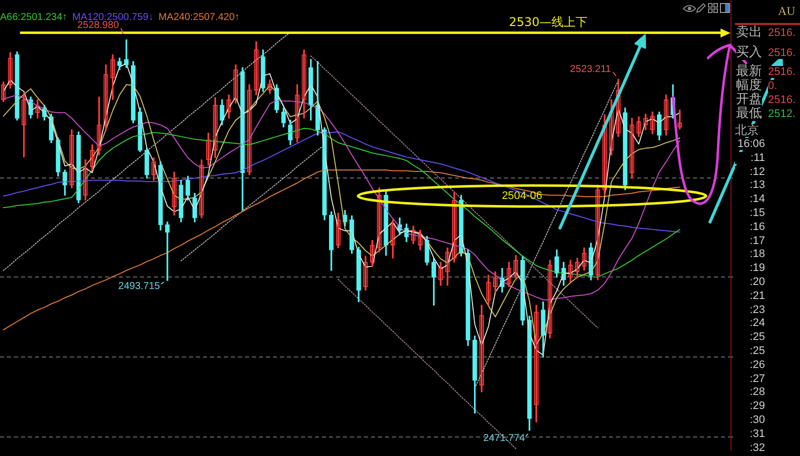 The width and height of the screenshot is (800, 456). I want to click on text: :13, so click(750, 185).